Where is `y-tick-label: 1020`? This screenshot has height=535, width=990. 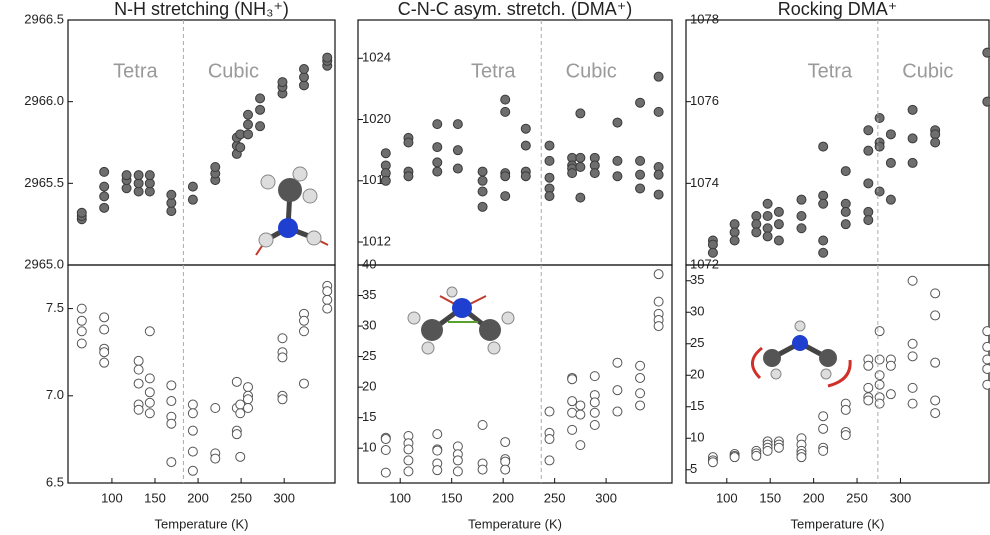 y-tick-label: 1020 is located at coordinates (376, 118).